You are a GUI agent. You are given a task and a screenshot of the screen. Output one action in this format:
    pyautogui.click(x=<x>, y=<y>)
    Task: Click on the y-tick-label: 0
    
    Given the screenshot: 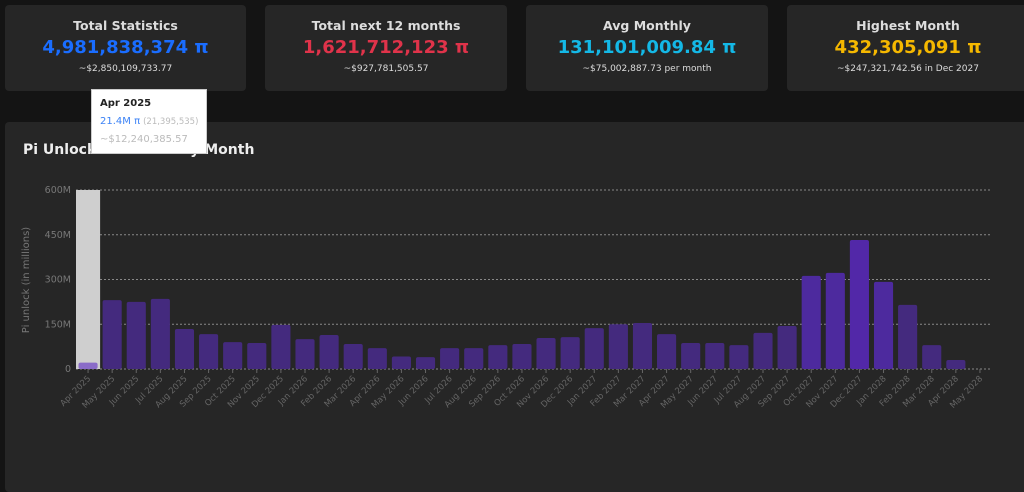 What is the action you would take?
    pyautogui.click(x=68, y=369)
    